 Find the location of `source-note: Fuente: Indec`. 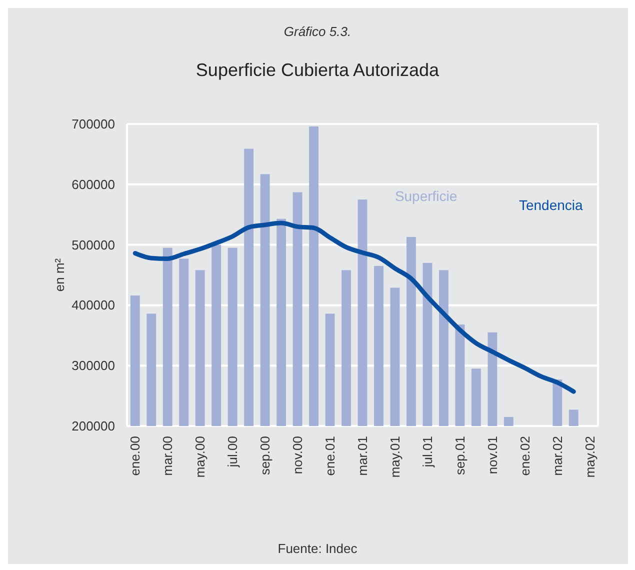

source-note: Fuente: Indec is located at coordinates (318, 548).